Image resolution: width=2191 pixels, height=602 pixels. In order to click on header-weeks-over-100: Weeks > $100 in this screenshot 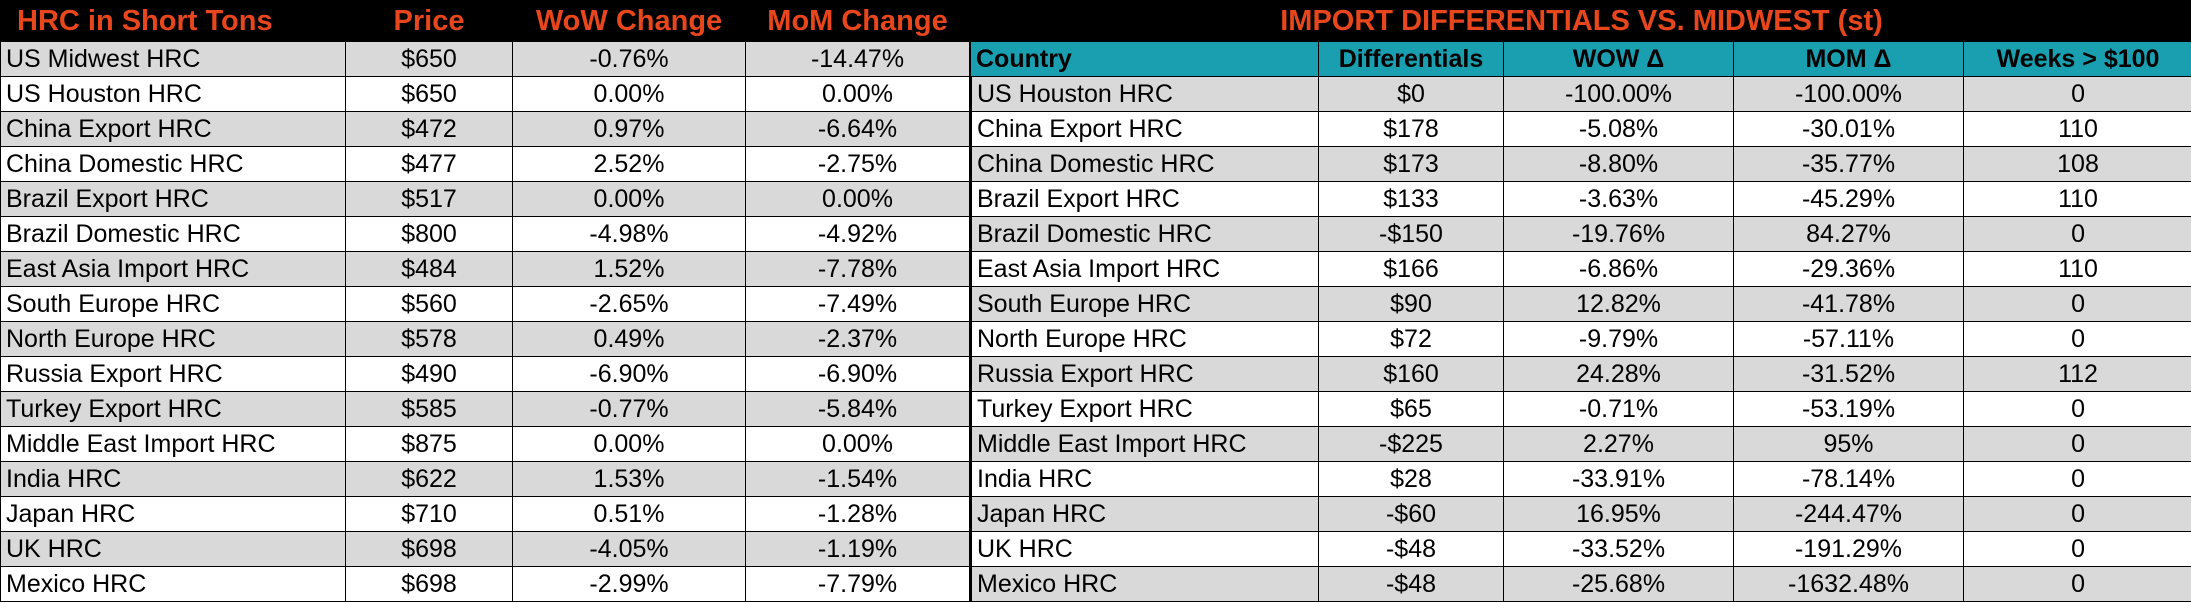, I will do `click(2077, 59)`.